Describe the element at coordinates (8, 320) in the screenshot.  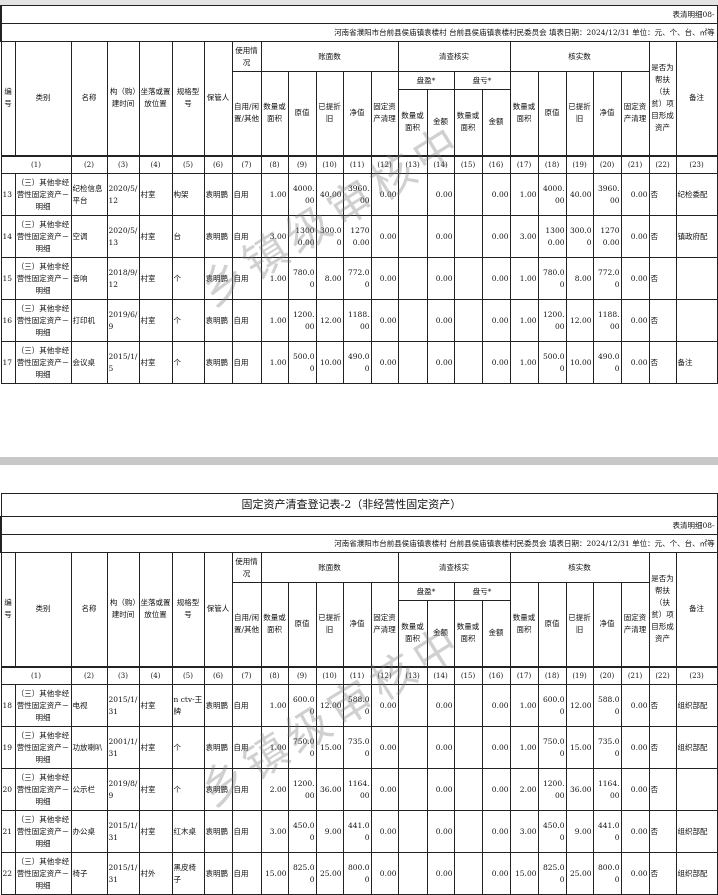
I see `cell-no: 16` at that location.